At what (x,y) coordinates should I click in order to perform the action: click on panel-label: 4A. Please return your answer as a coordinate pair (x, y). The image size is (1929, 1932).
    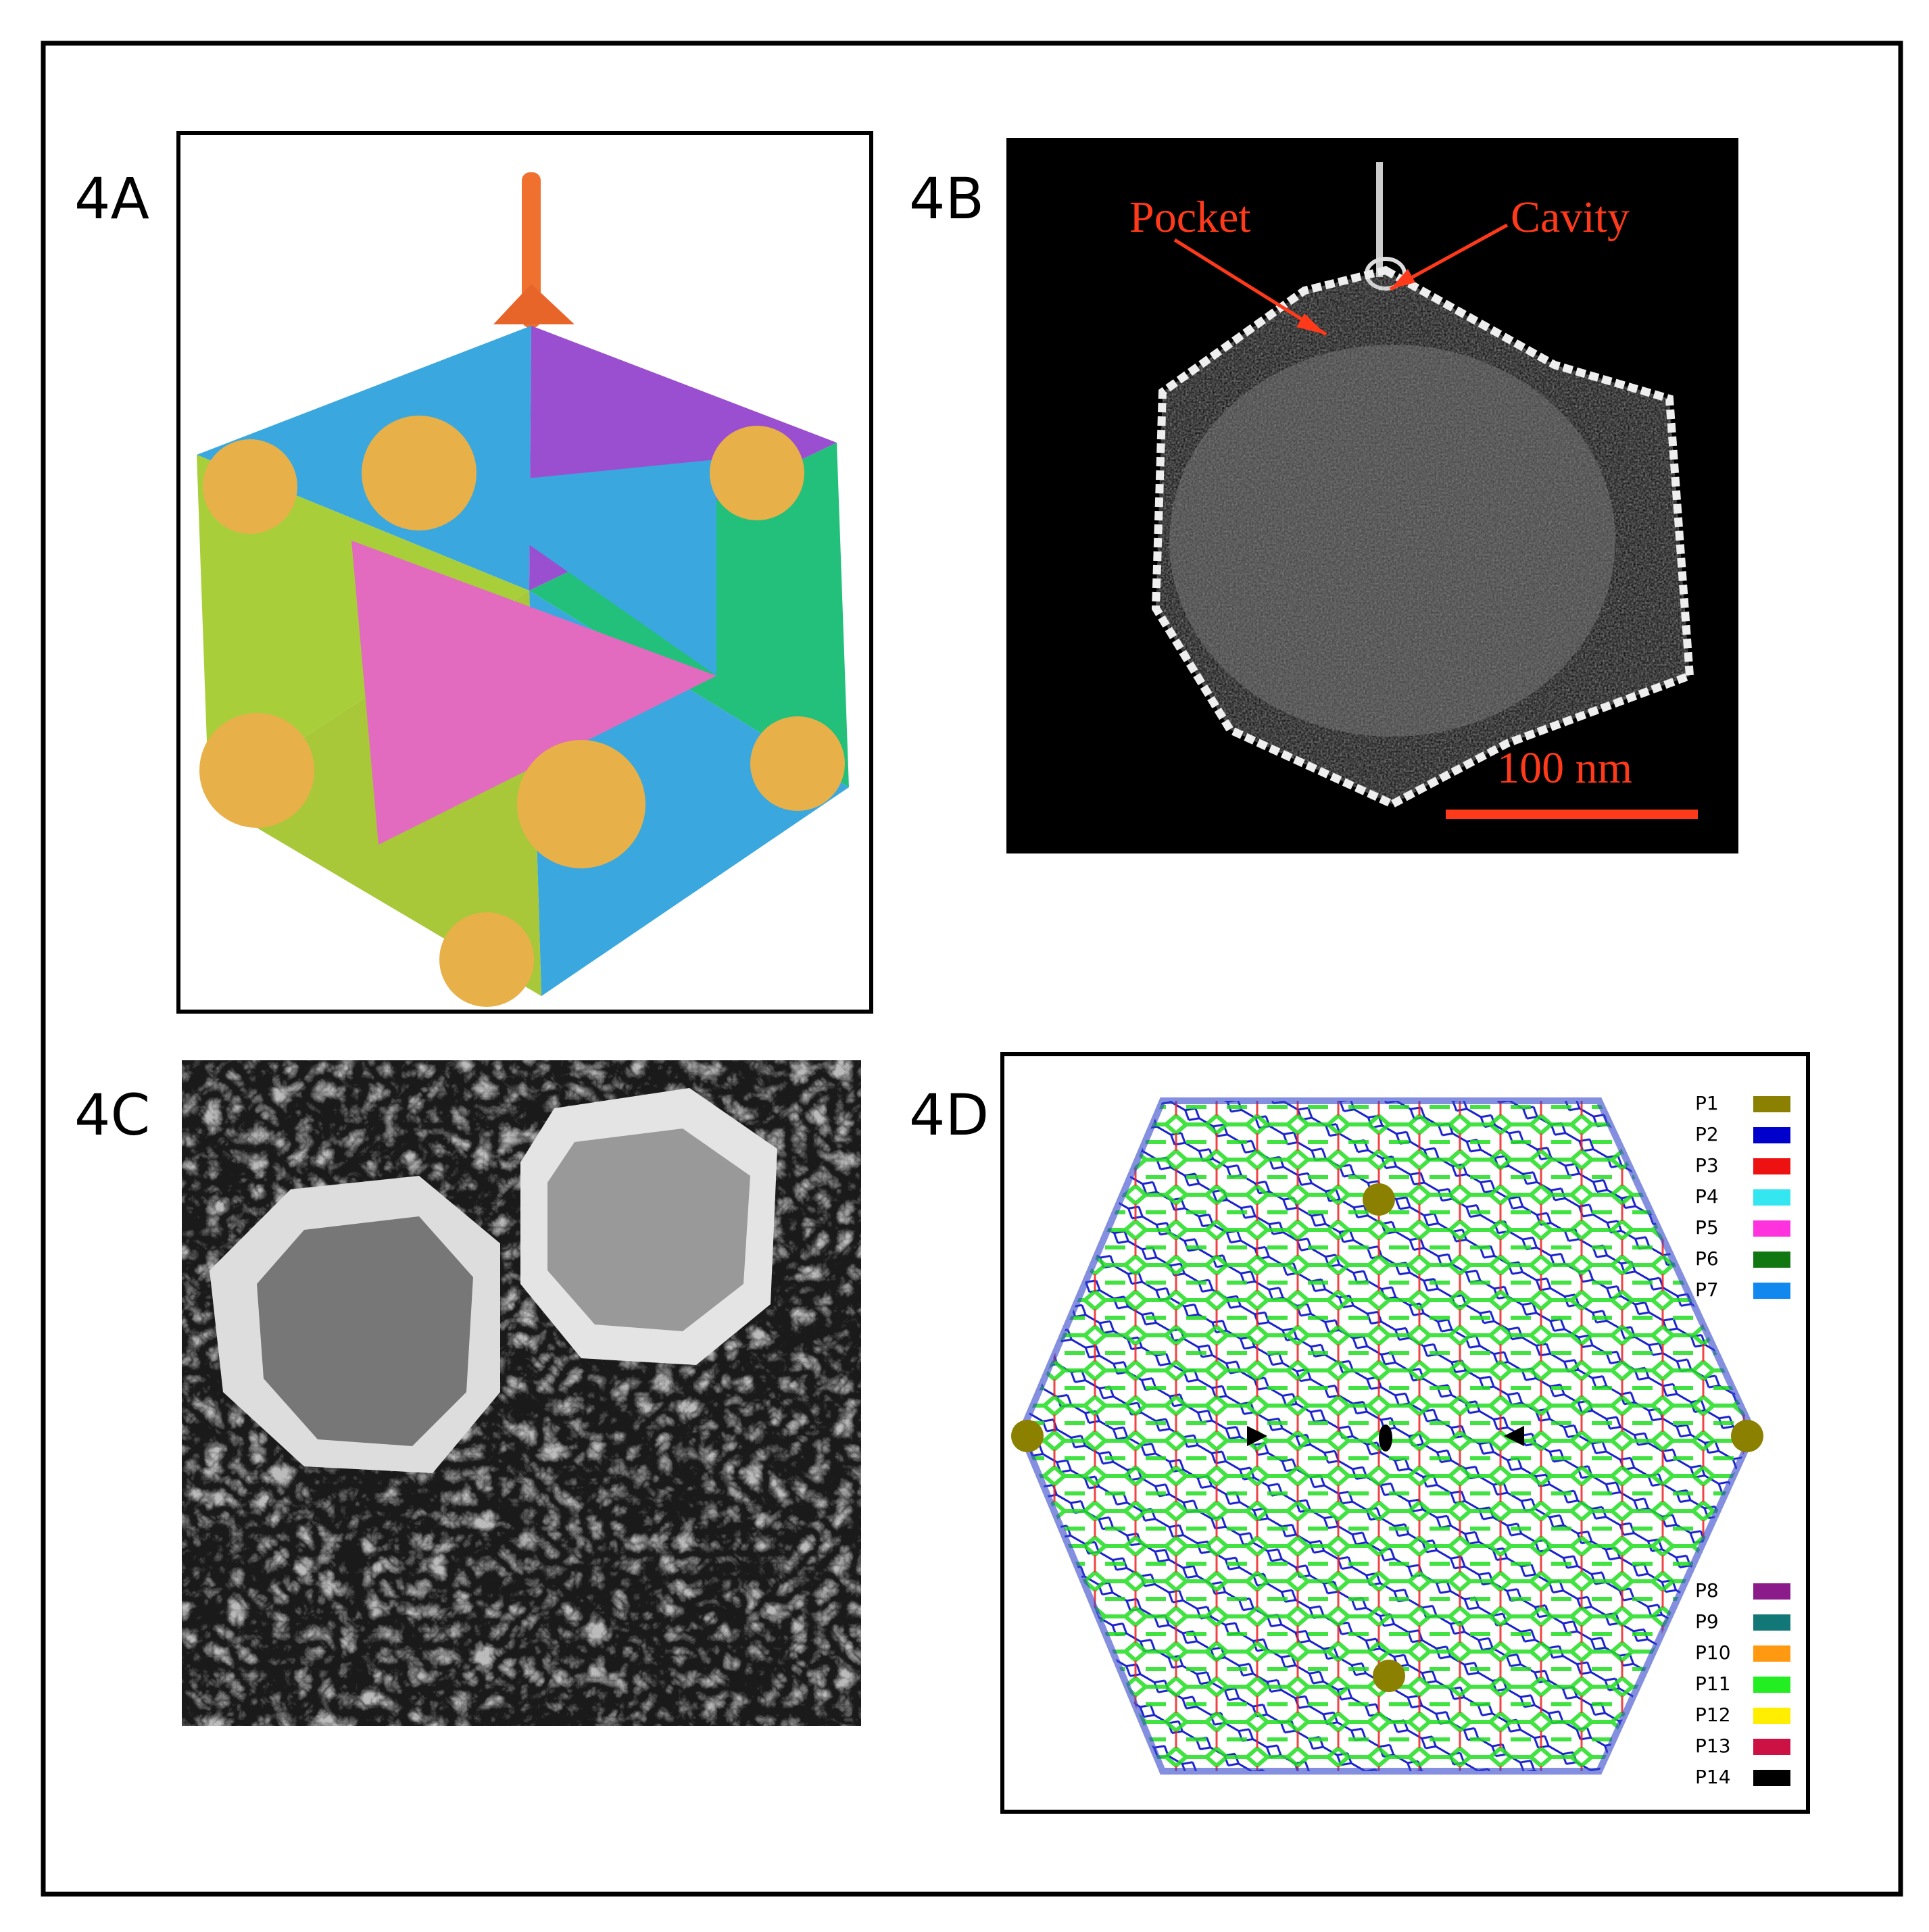
    Looking at the image, I should click on (112, 199).